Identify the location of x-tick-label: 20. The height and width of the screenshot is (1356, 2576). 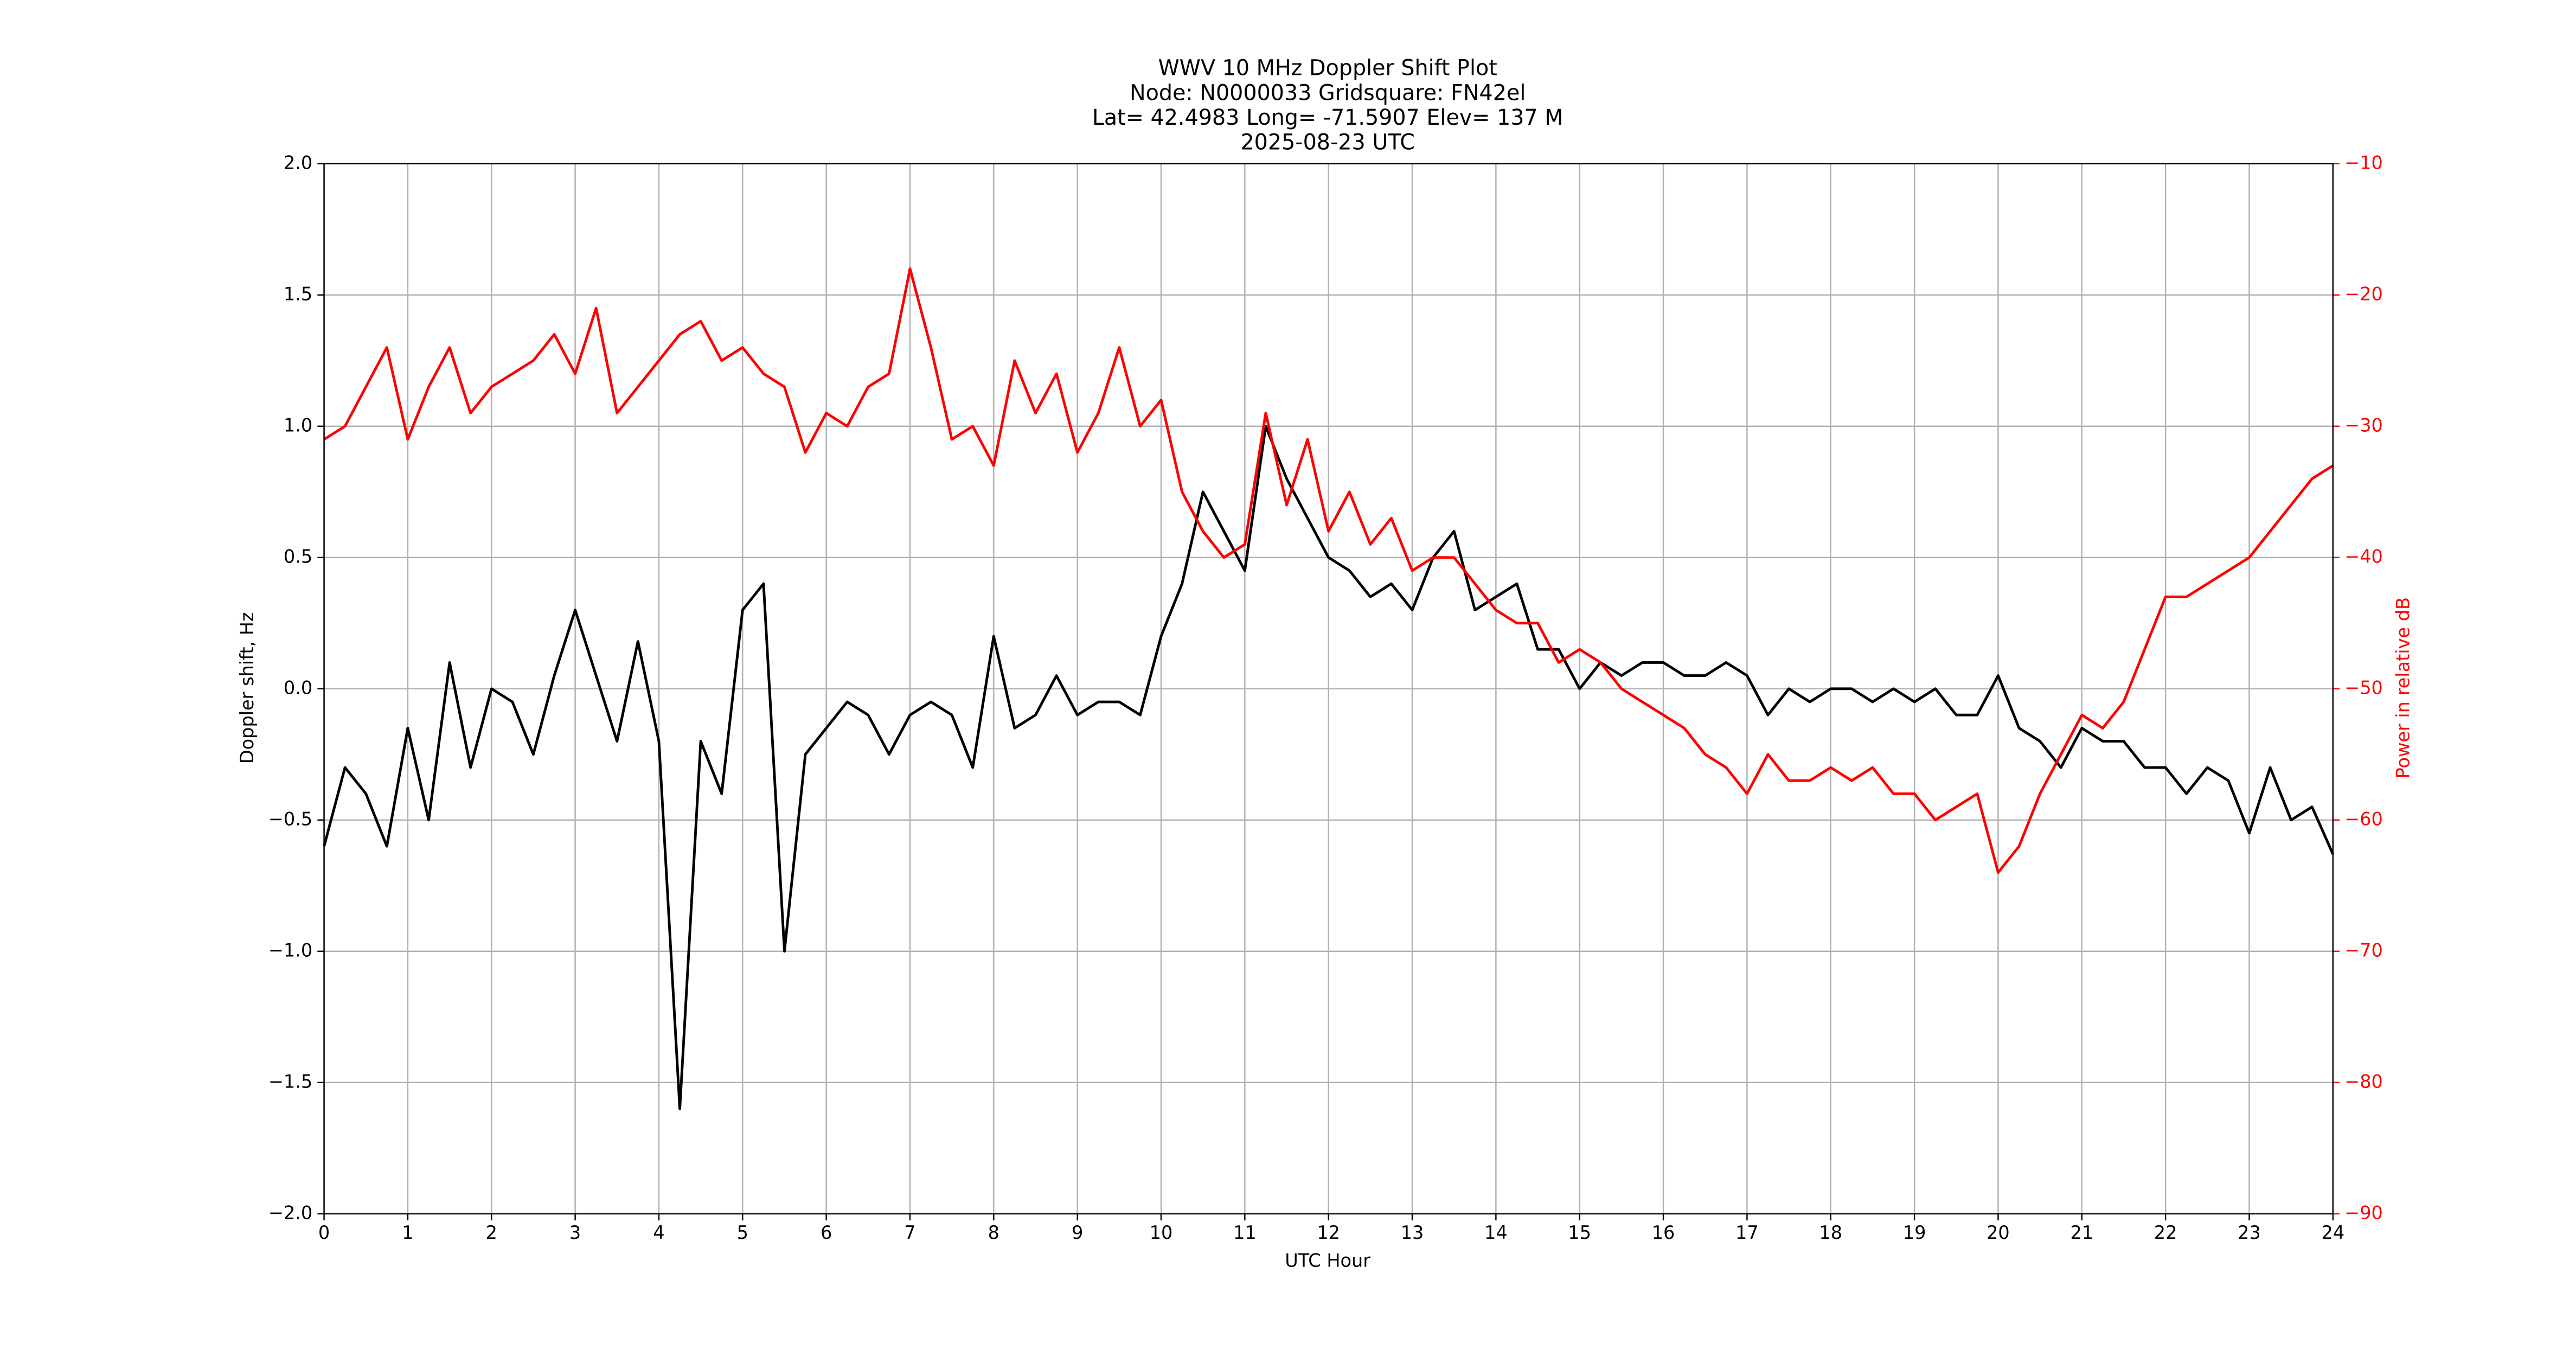
(1999, 1232).